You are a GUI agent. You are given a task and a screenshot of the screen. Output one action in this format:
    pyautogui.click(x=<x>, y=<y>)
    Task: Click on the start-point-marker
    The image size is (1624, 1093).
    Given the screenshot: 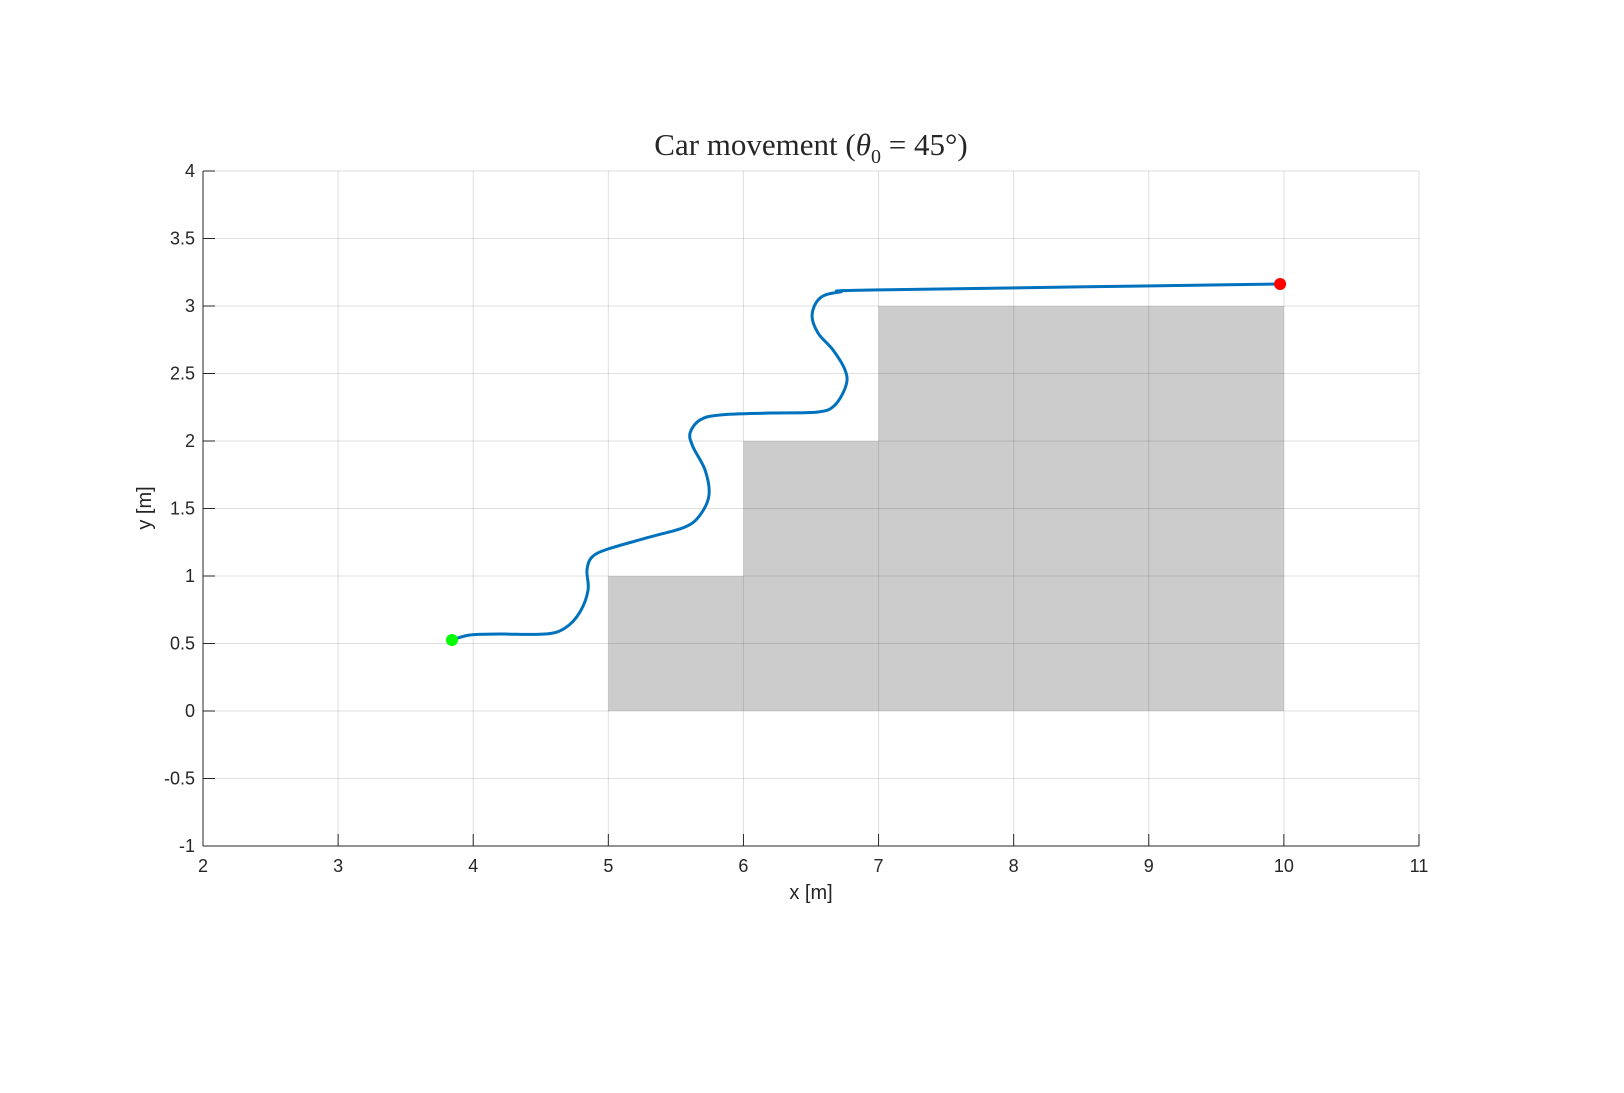 What is the action you would take?
    pyautogui.click(x=452, y=639)
    